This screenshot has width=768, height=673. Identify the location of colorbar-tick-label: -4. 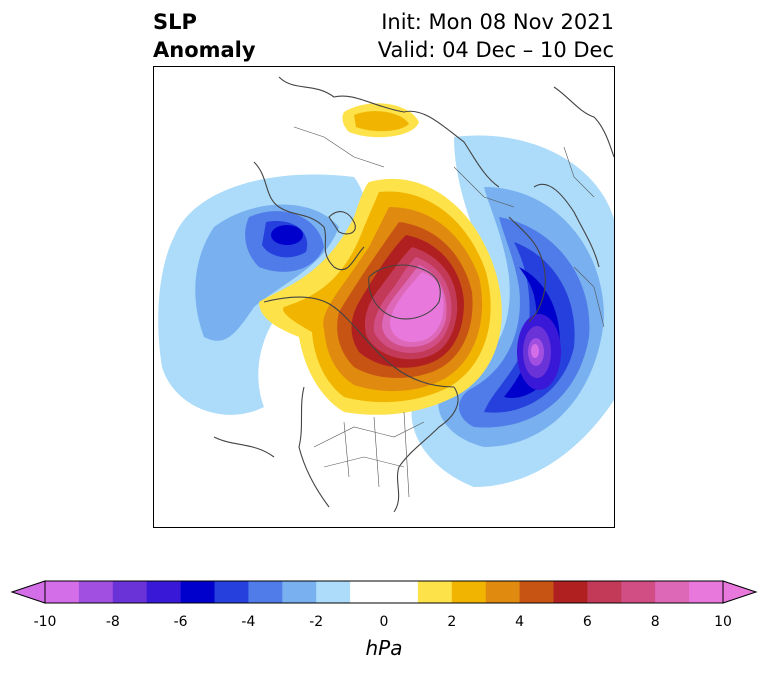
(248, 622).